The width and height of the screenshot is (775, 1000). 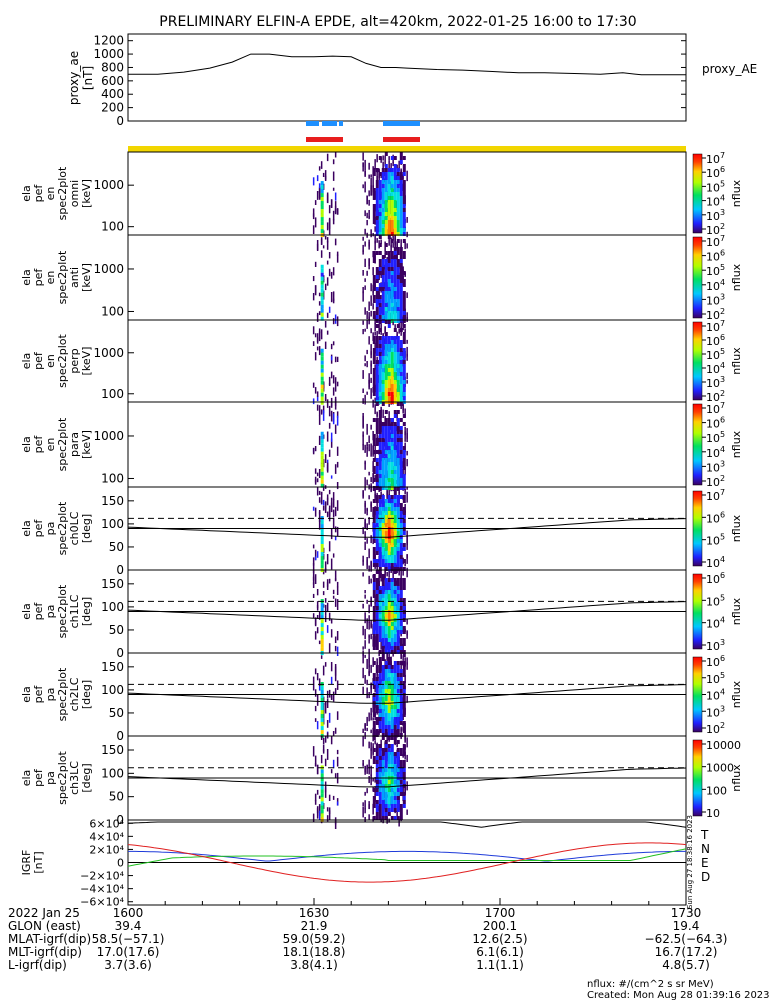 What do you see at coordinates (128, 926) in the screenshot?
I see `xaxis-value: 39.4` at bounding box center [128, 926].